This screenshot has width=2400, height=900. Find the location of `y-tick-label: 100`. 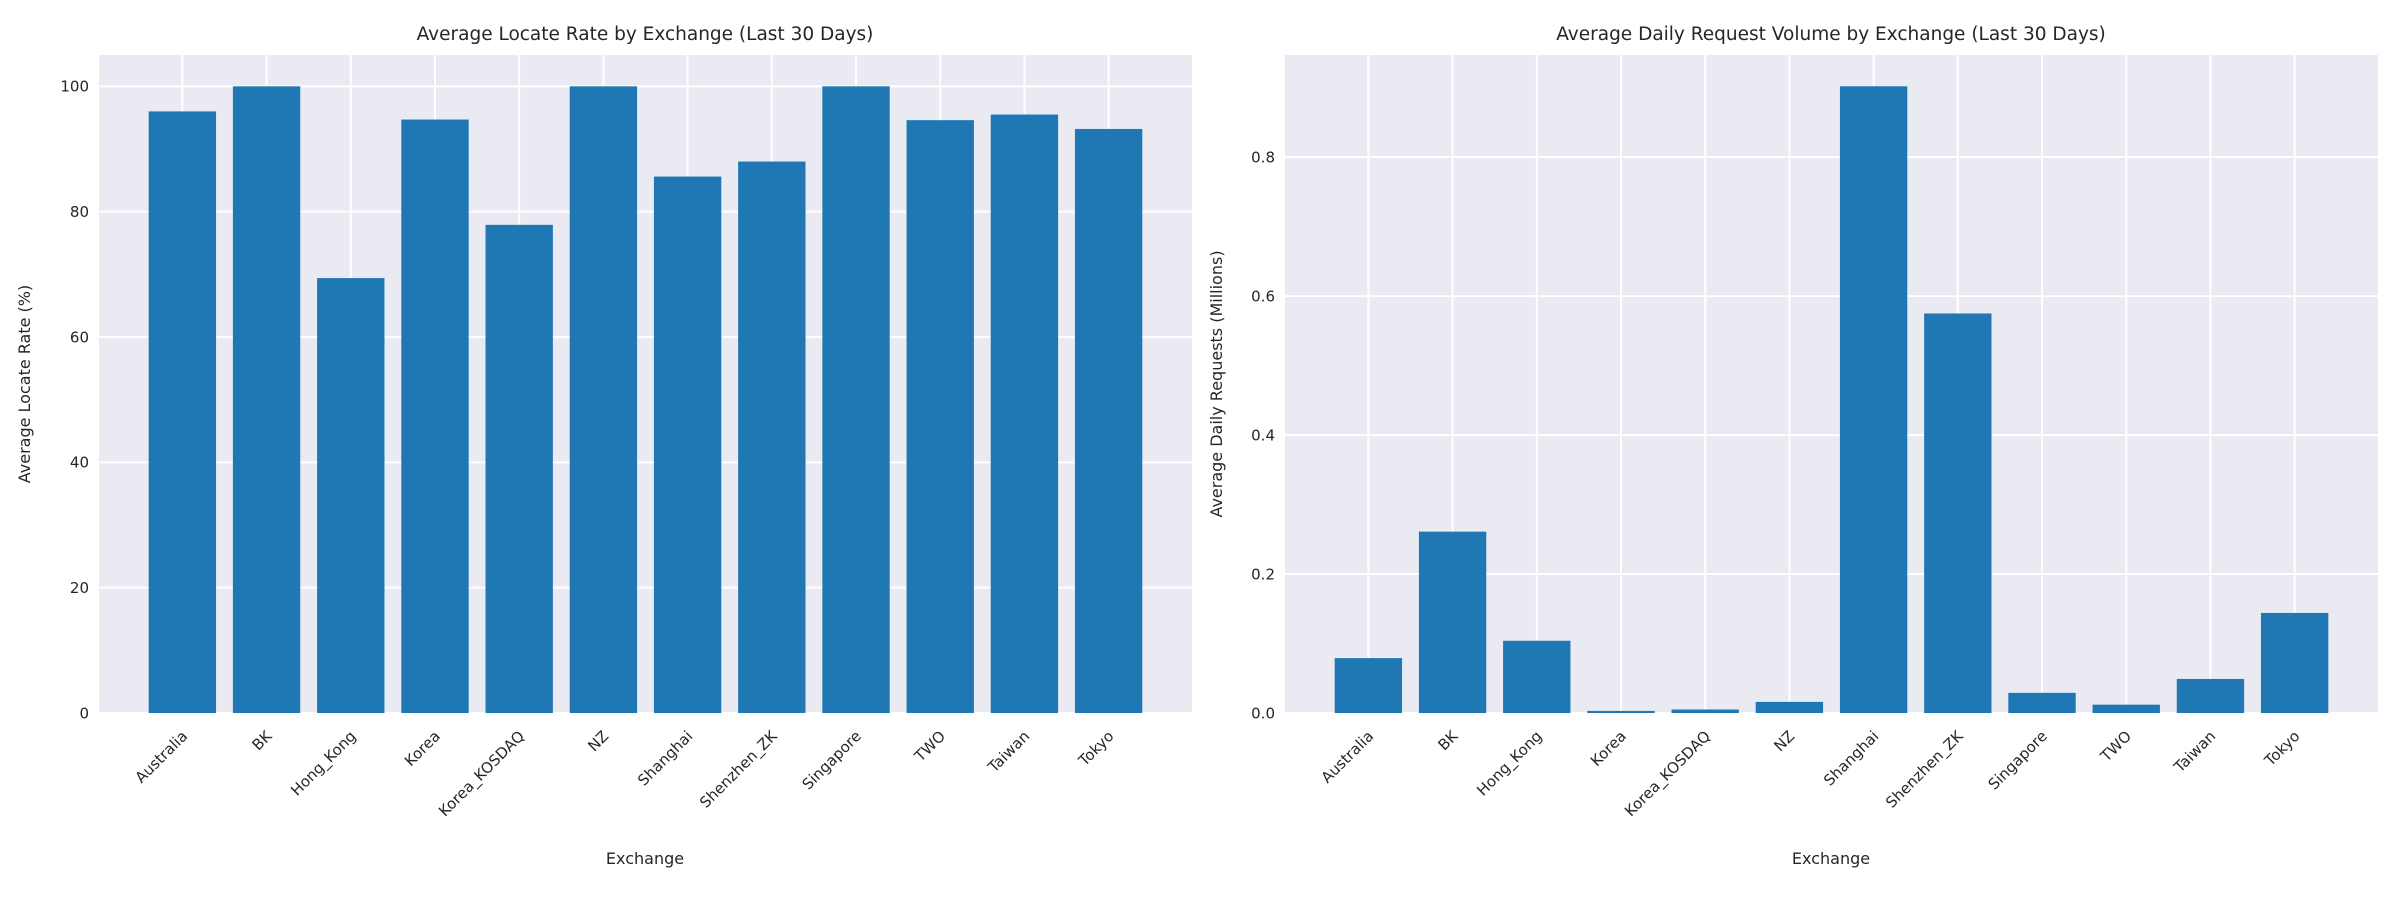

y-tick-label: 100 is located at coordinates (74, 87).